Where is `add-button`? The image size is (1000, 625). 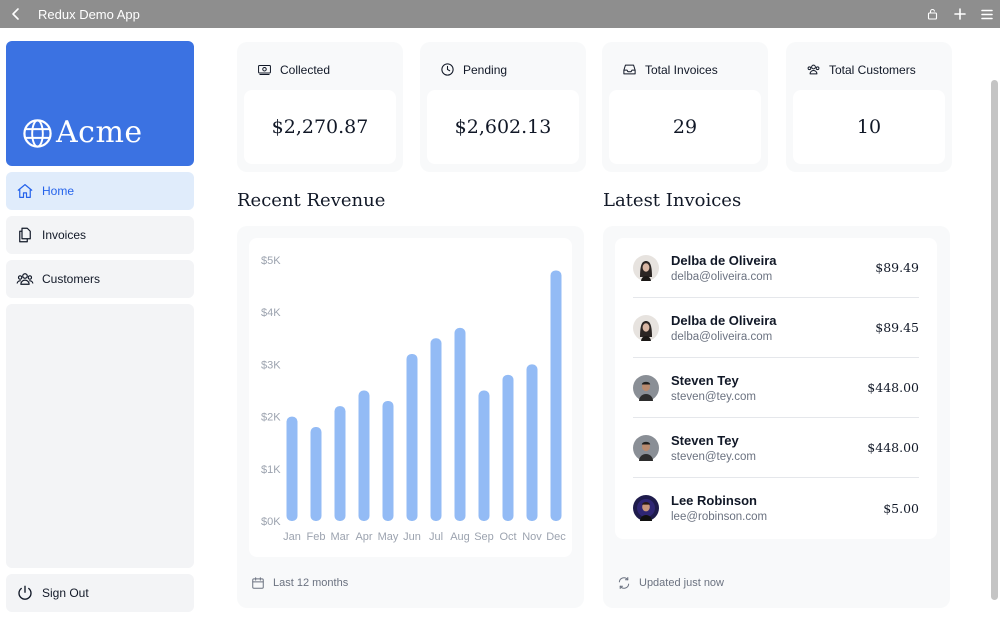
add-button is located at coordinates (959, 14).